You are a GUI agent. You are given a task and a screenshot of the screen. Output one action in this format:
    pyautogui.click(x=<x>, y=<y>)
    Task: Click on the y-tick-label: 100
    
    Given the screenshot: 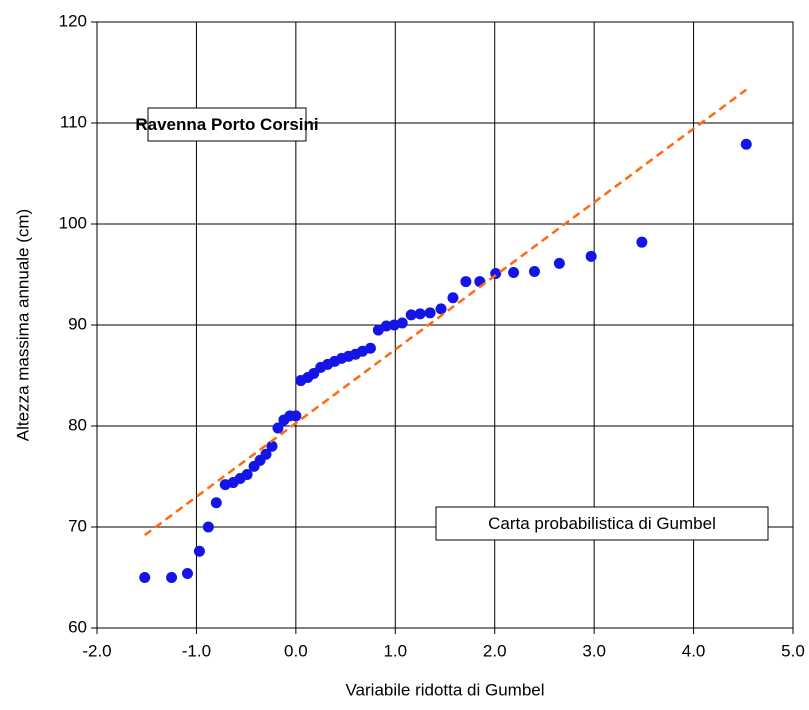 What is the action you would take?
    pyautogui.click(x=73, y=222)
    